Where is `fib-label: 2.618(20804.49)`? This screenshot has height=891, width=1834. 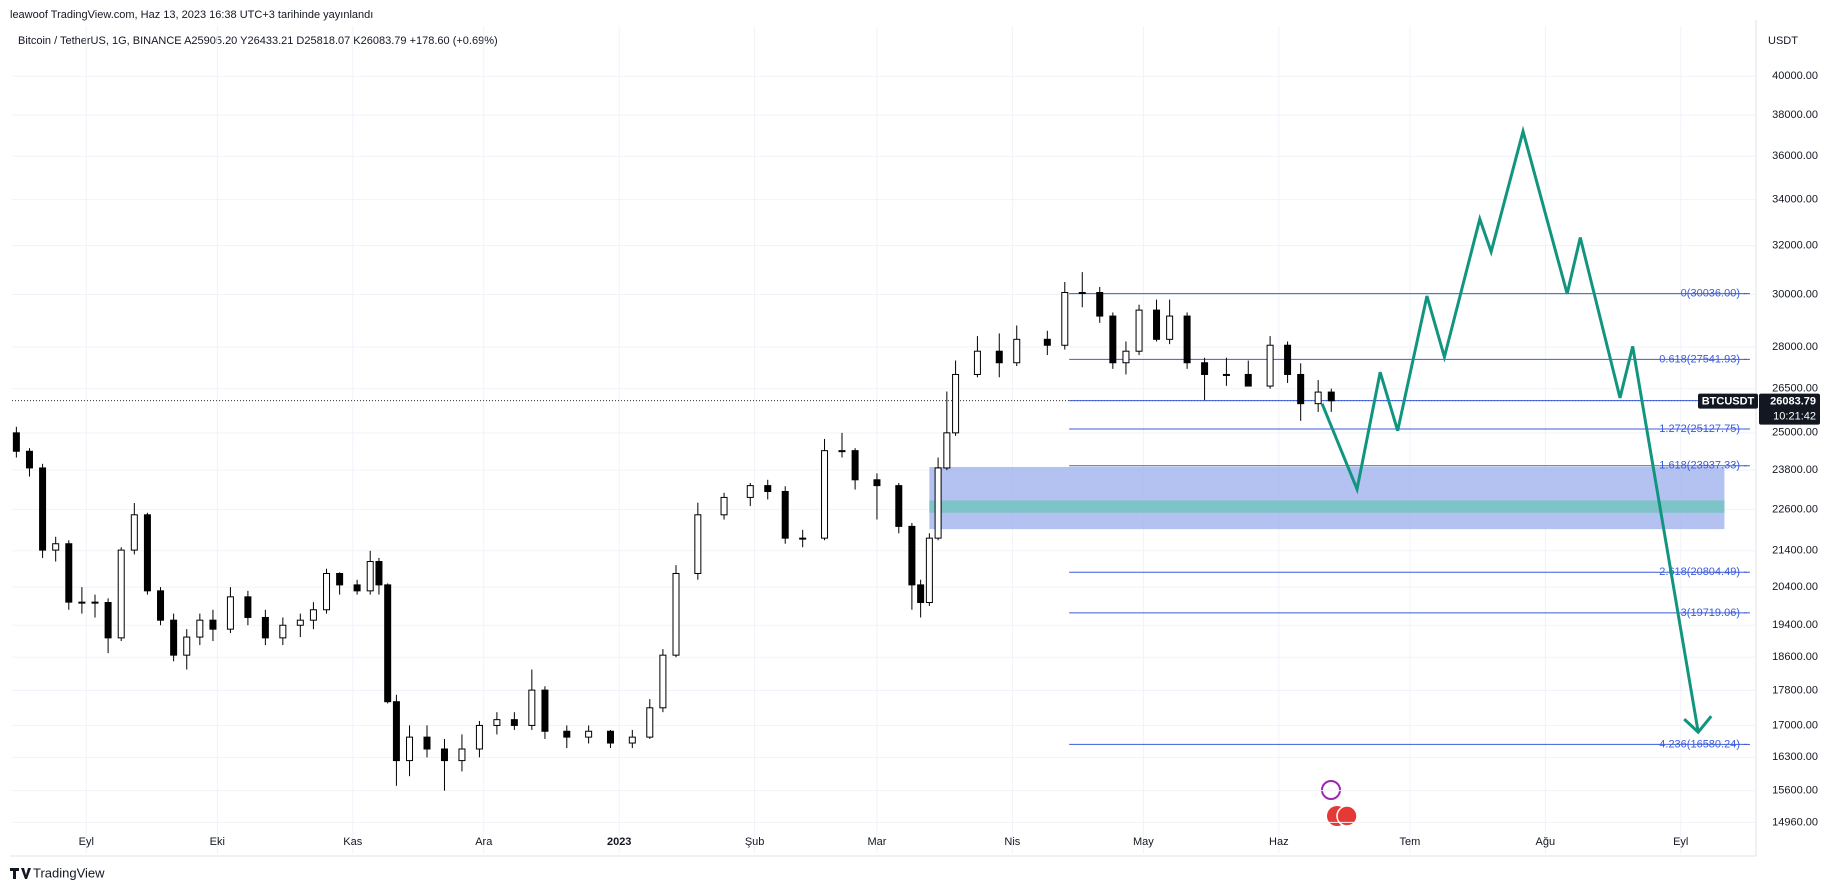 fib-label: 2.618(20804.49) is located at coordinates (1699, 572).